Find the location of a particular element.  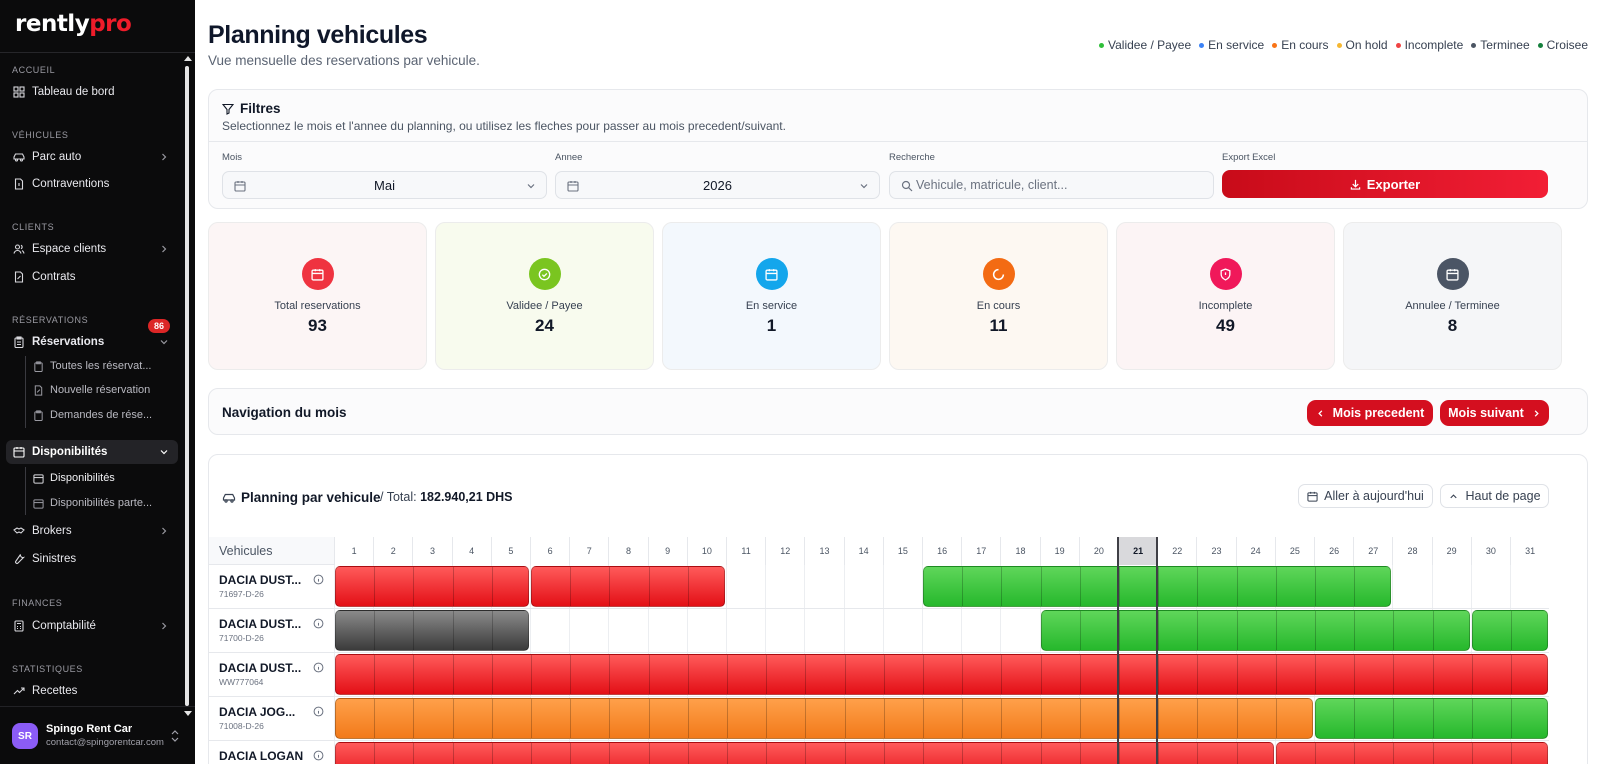

legend-item: En cours is located at coordinates (1300, 45).